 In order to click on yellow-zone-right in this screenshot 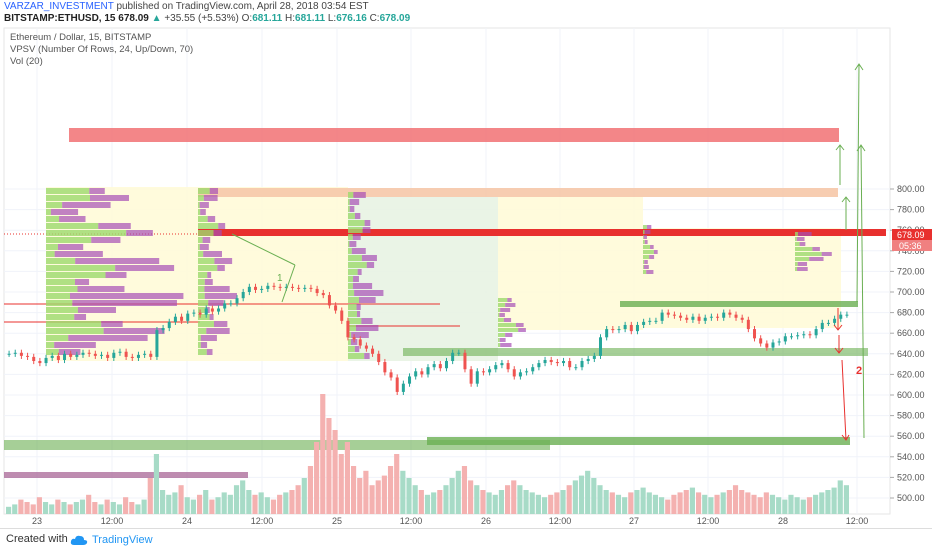, I will do `click(570, 263)`.